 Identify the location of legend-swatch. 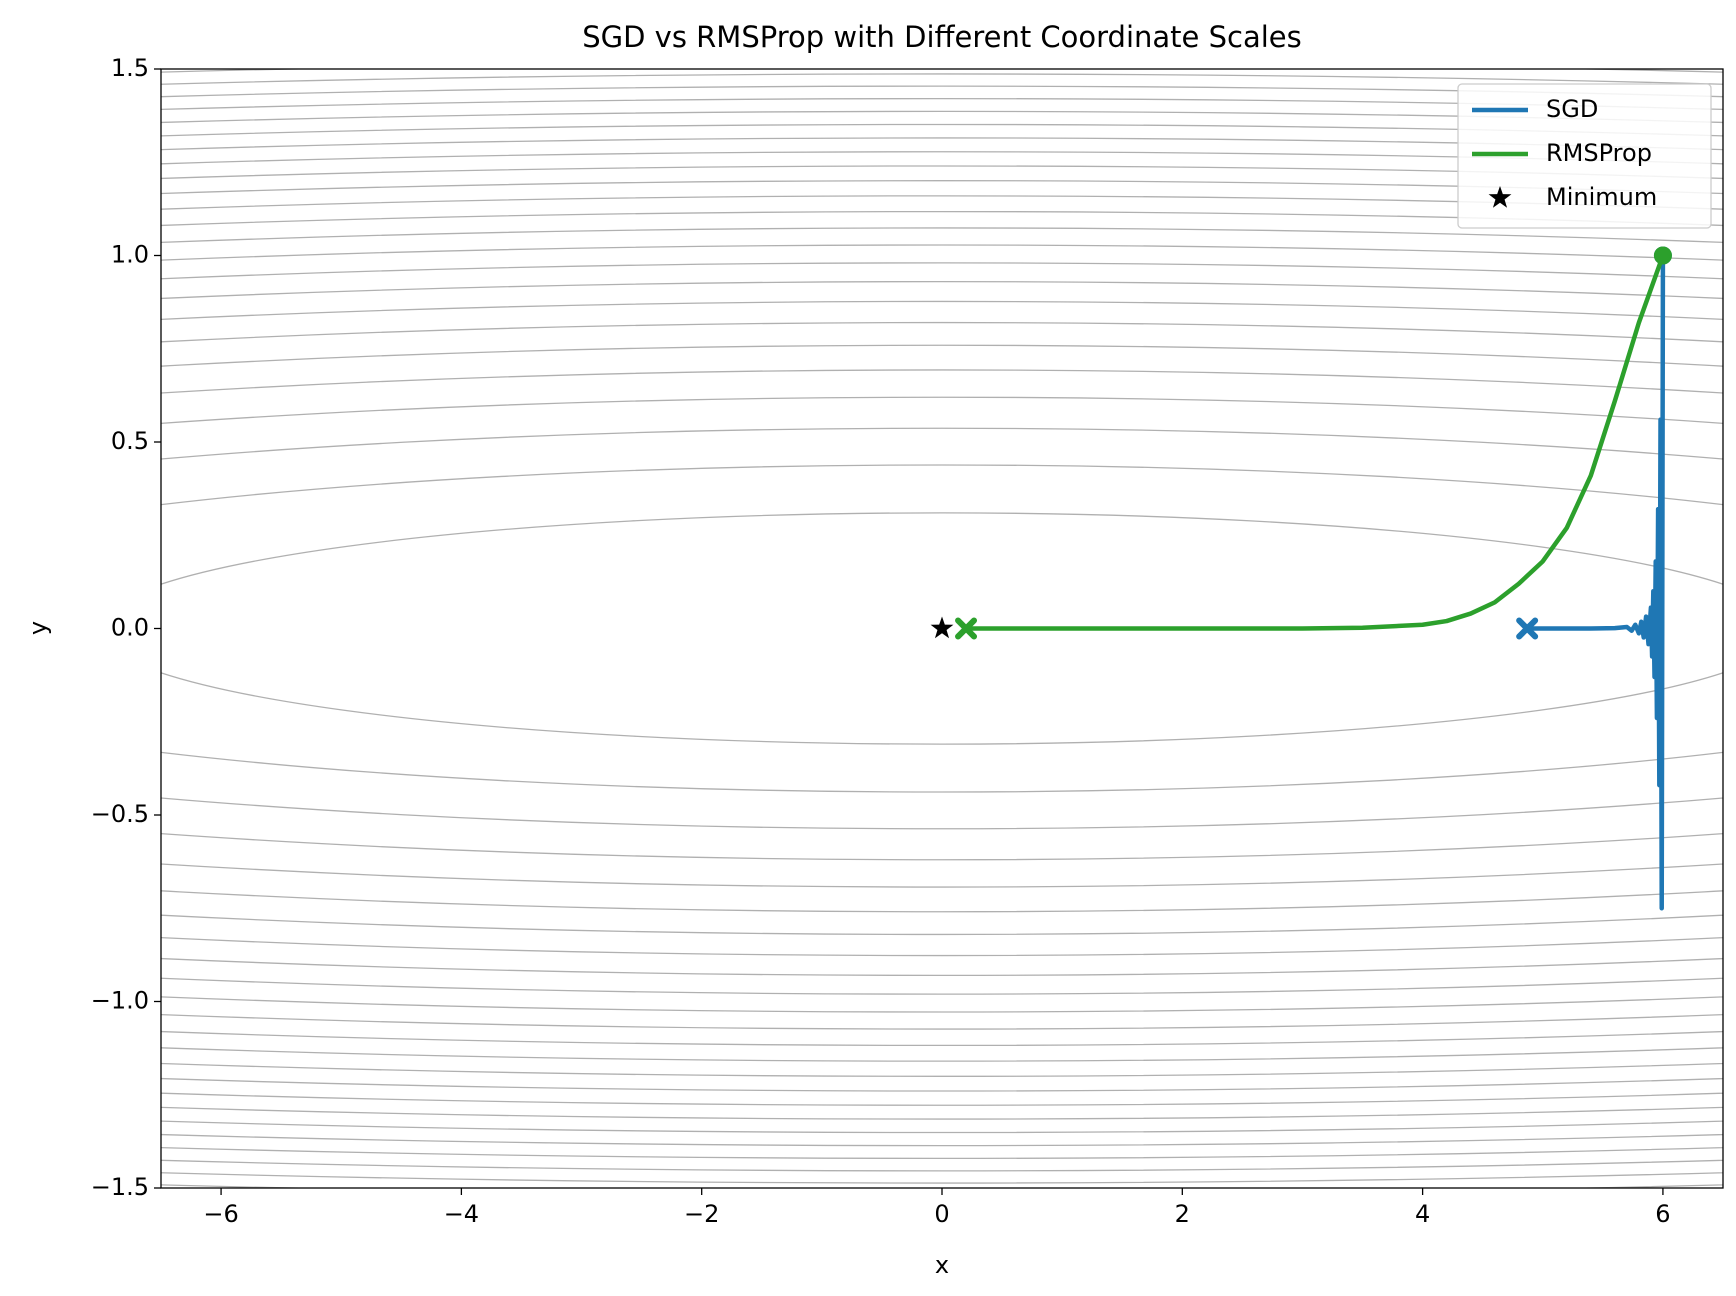
(1500, 197).